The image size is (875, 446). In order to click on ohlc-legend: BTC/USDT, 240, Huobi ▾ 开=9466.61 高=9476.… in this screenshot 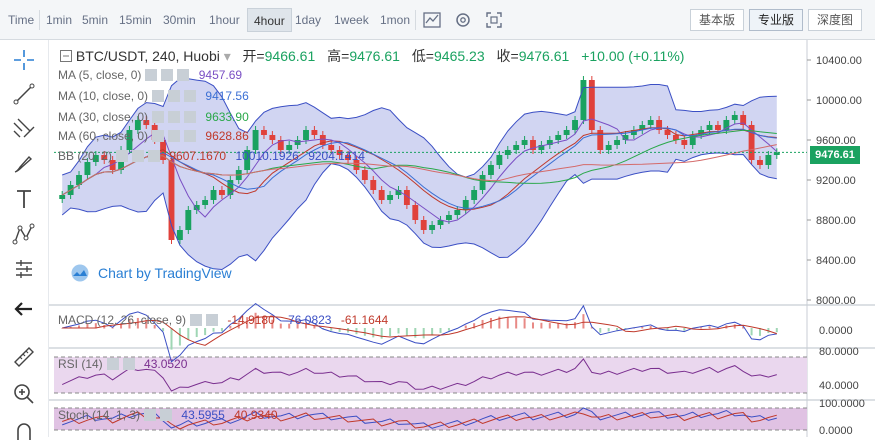, I will do `click(376, 57)`.